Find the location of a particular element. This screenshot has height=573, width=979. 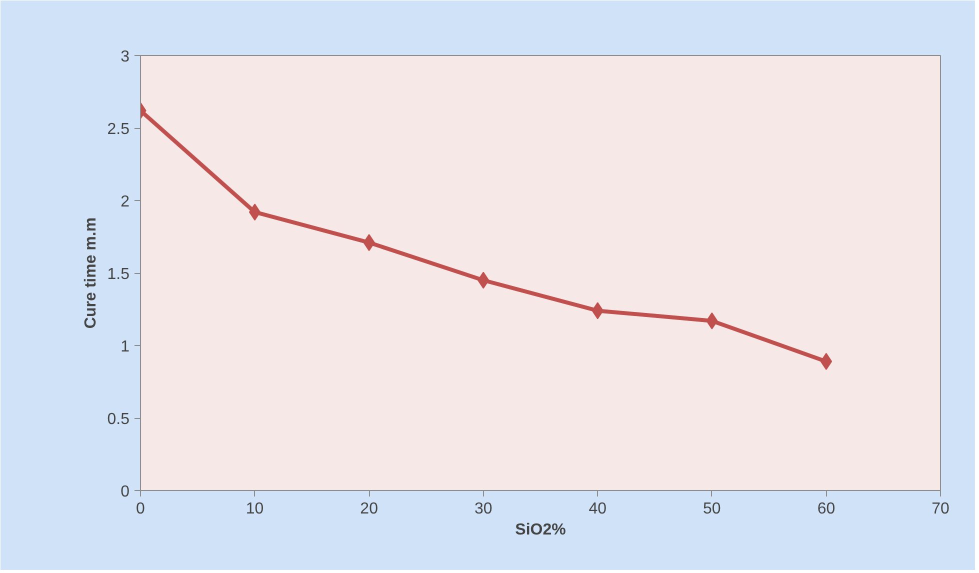

y-tick-label: 0 is located at coordinates (125, 492).